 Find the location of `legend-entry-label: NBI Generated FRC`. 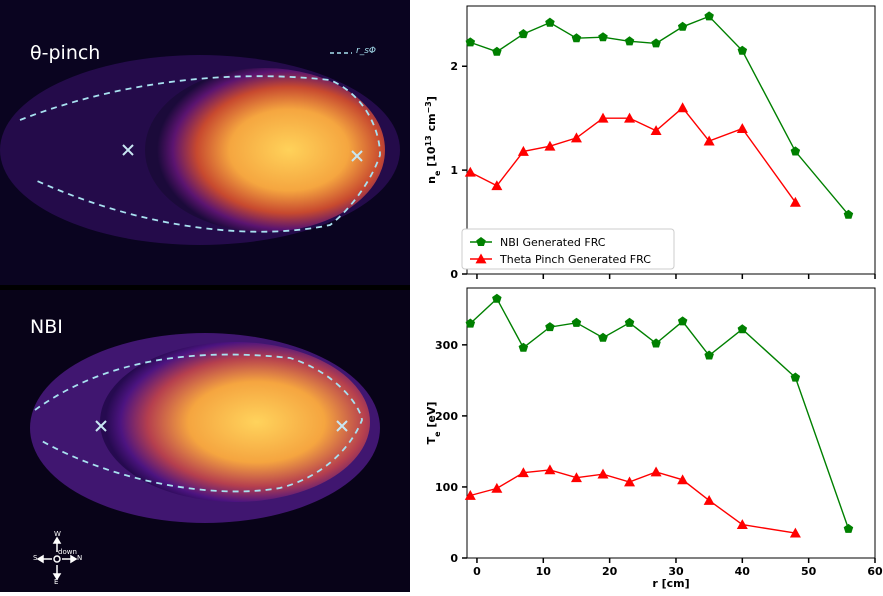

legend-entry-label: NBI Generated FRC is located at coordinates (553, 242).